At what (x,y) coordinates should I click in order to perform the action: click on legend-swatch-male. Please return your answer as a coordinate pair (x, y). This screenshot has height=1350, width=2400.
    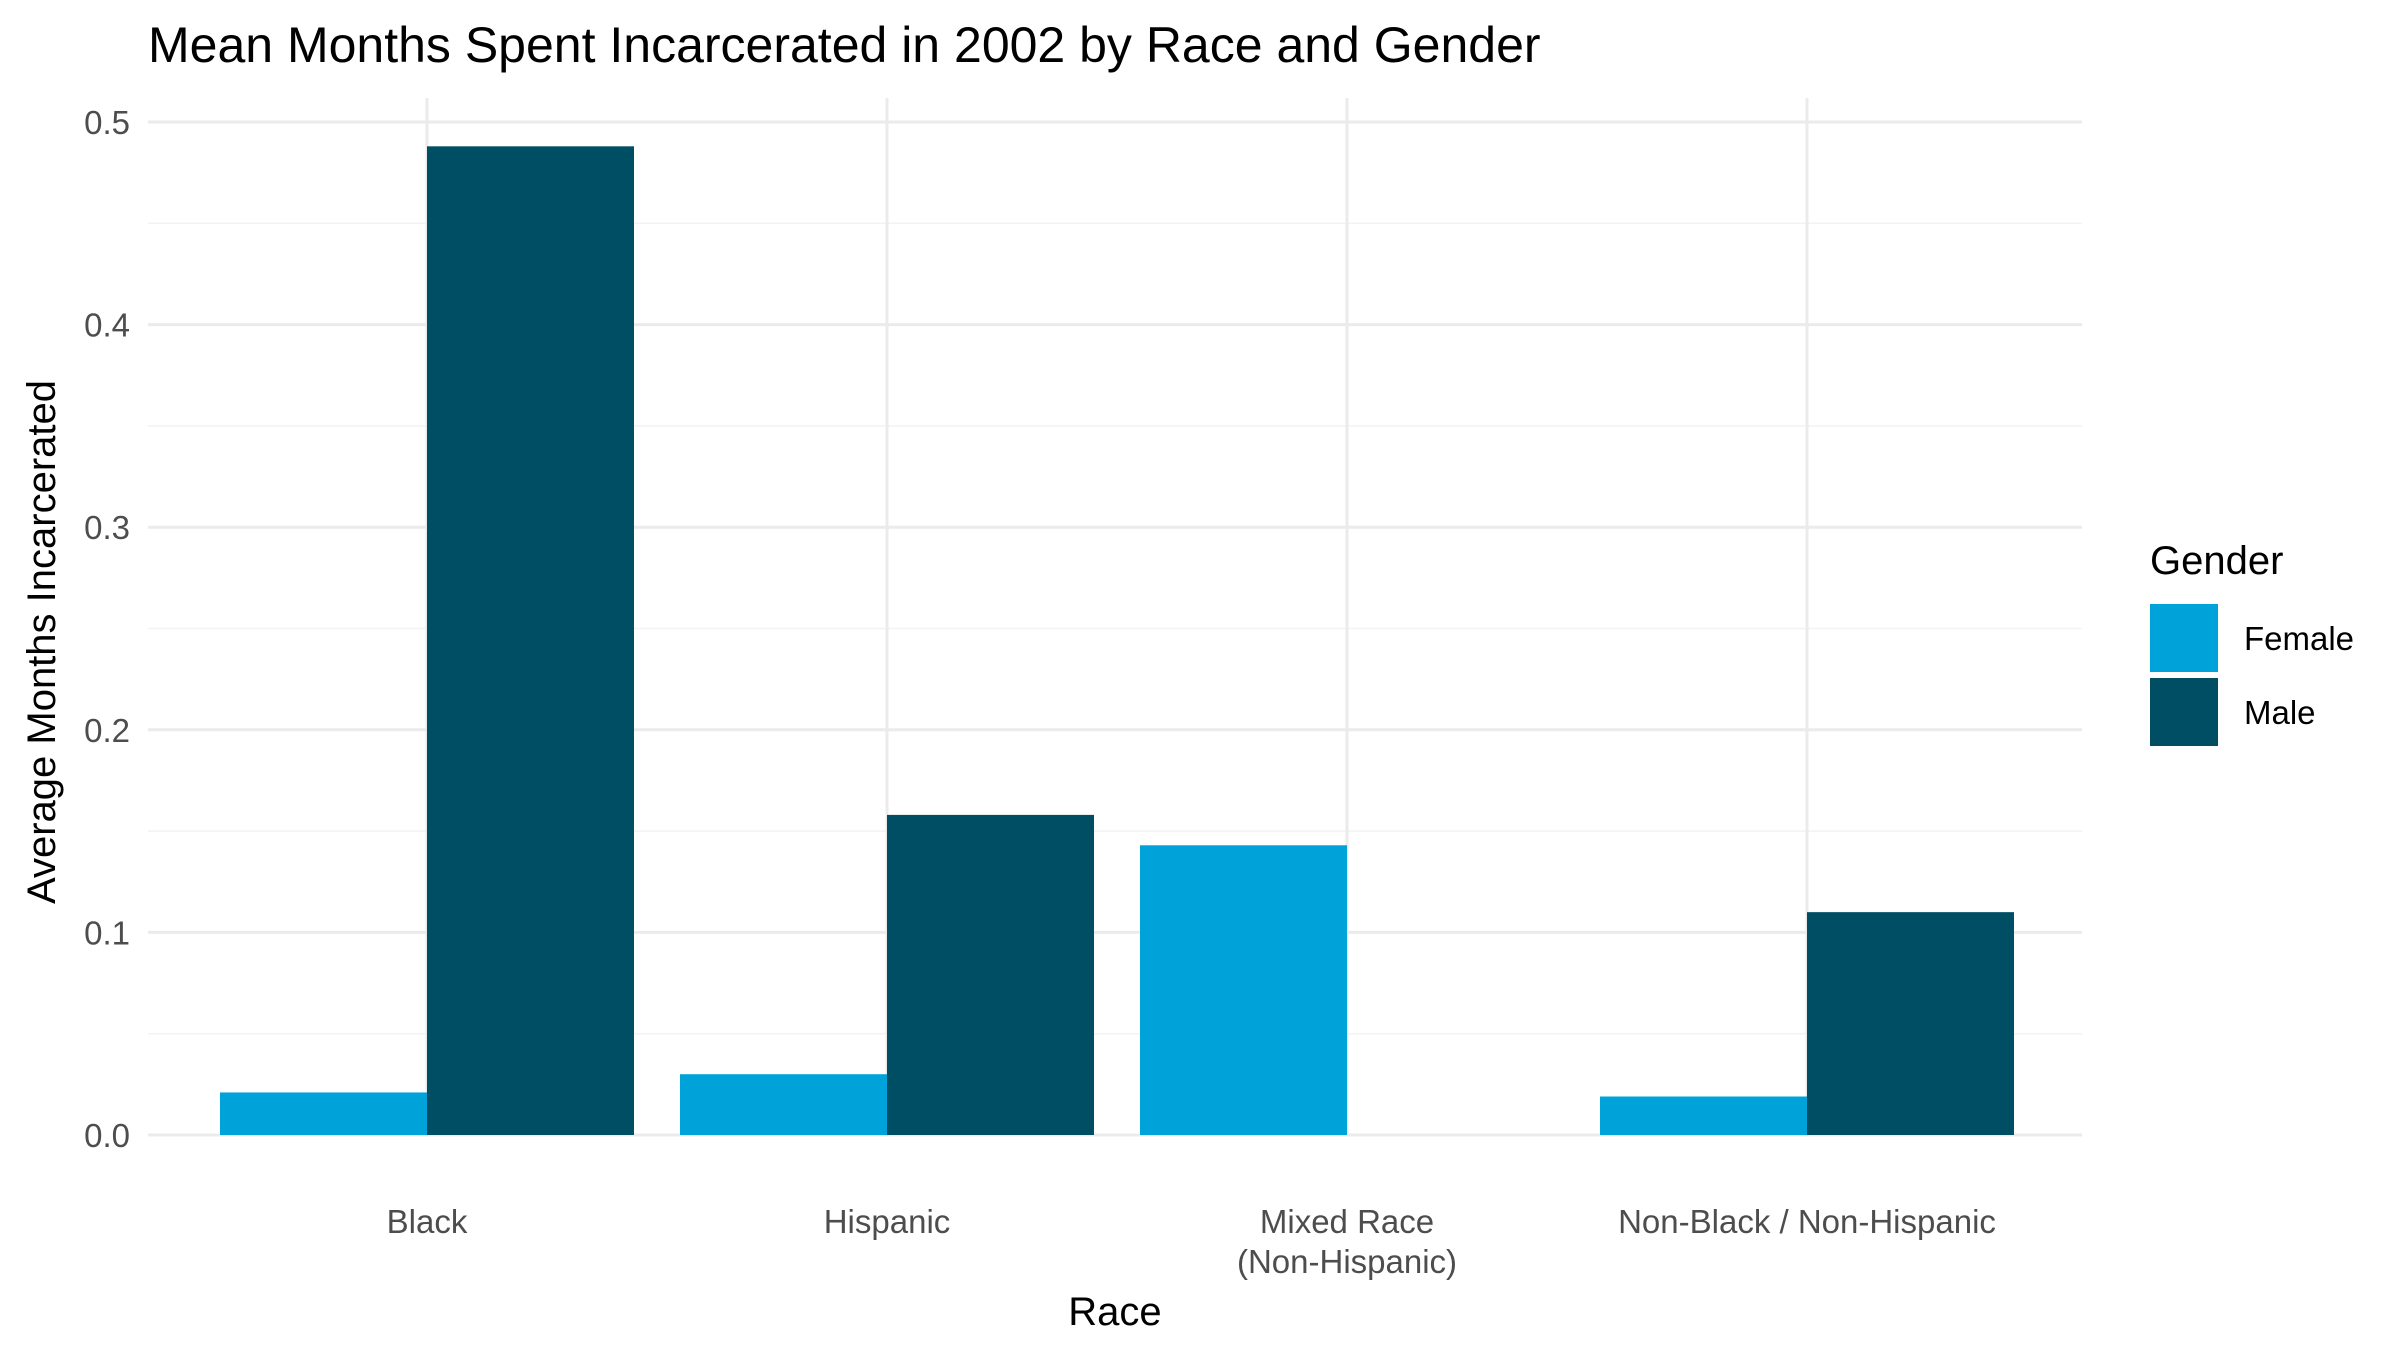
    Looking at the image, I should click on (2184, 712).